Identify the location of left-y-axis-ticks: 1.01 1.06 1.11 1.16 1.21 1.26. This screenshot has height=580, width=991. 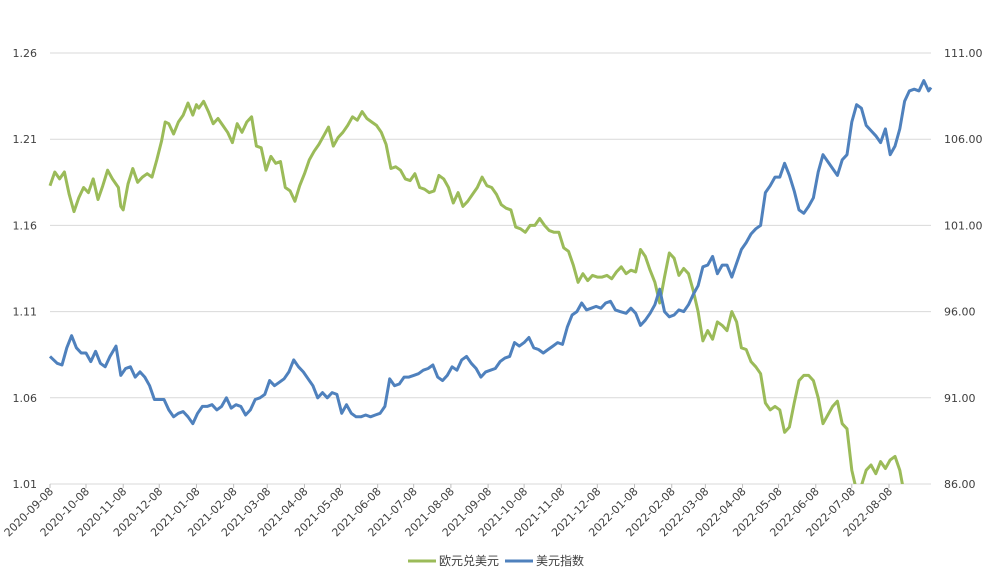
(25, 269).